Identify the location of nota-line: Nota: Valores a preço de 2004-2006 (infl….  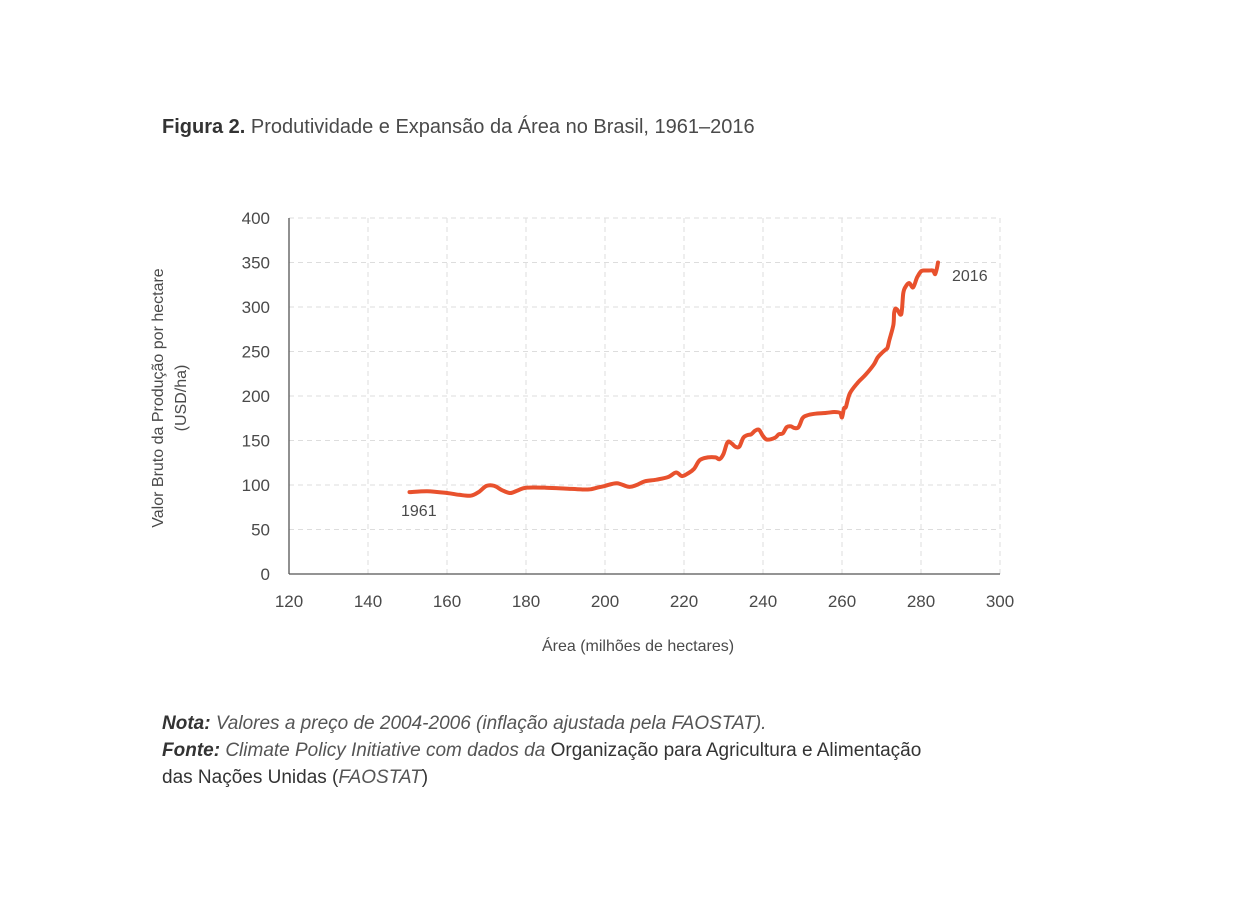
(612, 723).